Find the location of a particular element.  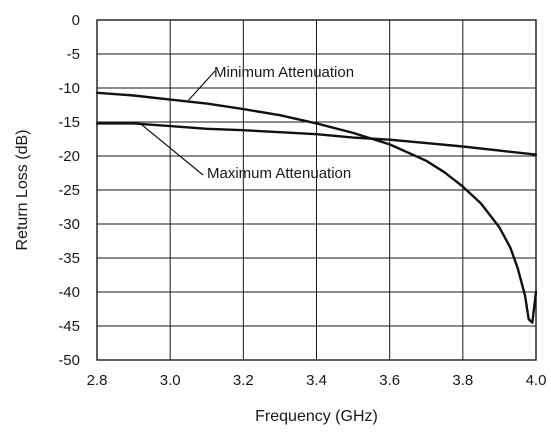

x-tick-label: 3.2 is located at coordinates (243, 380).